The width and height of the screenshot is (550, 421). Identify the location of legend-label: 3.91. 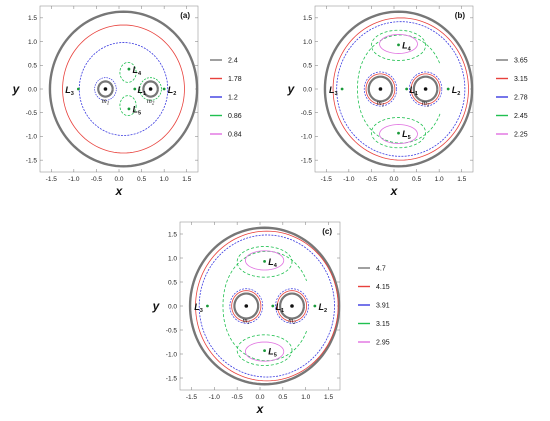
(383, 306).